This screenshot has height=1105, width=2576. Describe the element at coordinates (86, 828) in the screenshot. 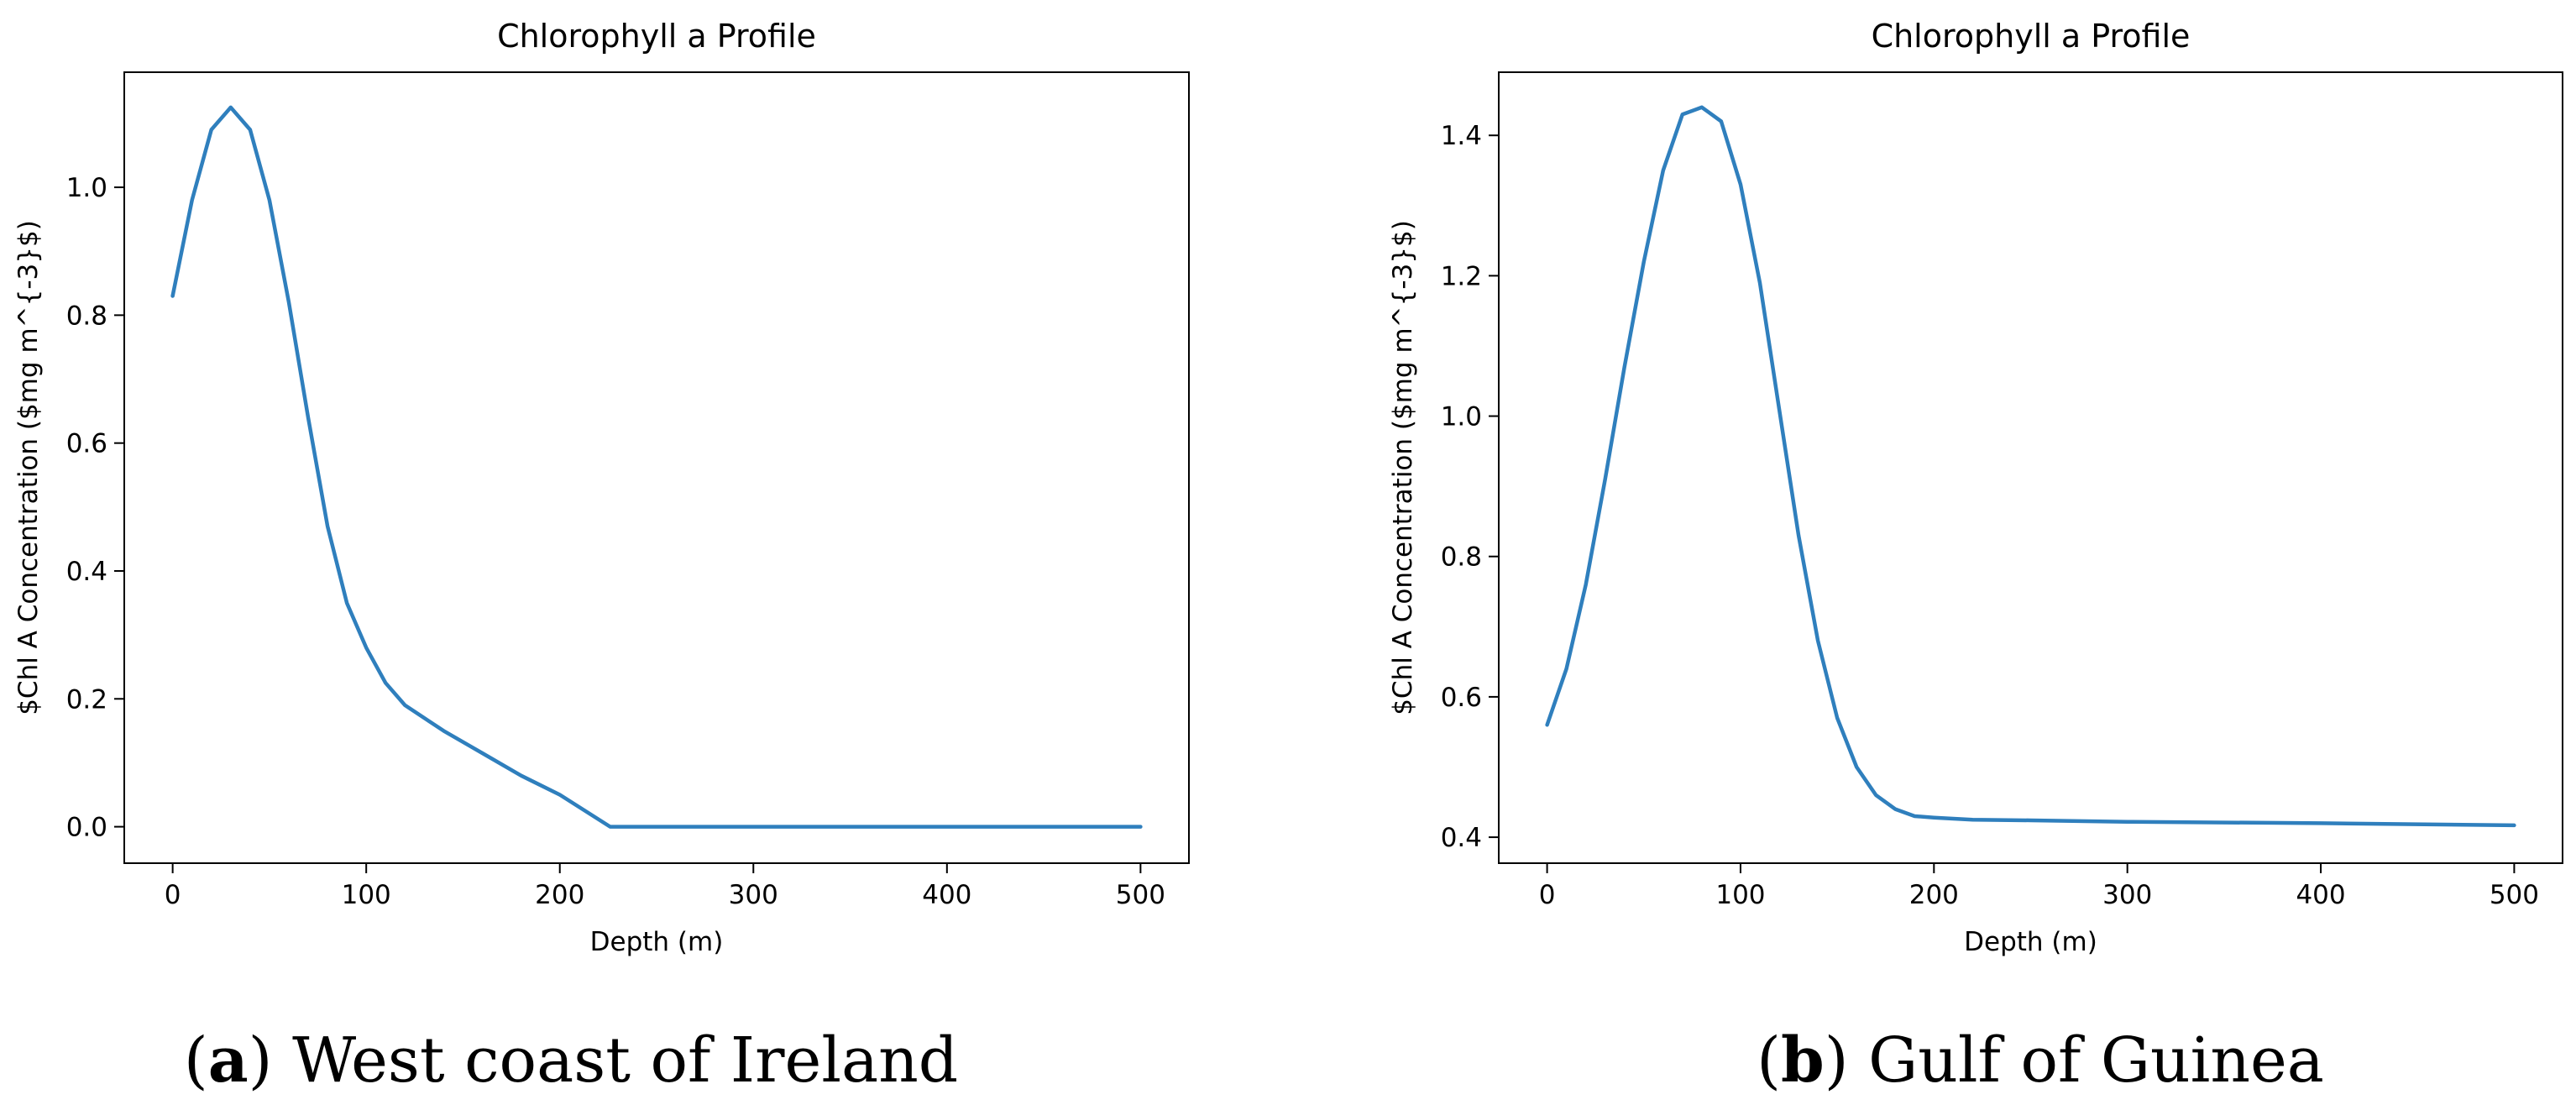

I see `y-tick-label: 0.0` at that location.